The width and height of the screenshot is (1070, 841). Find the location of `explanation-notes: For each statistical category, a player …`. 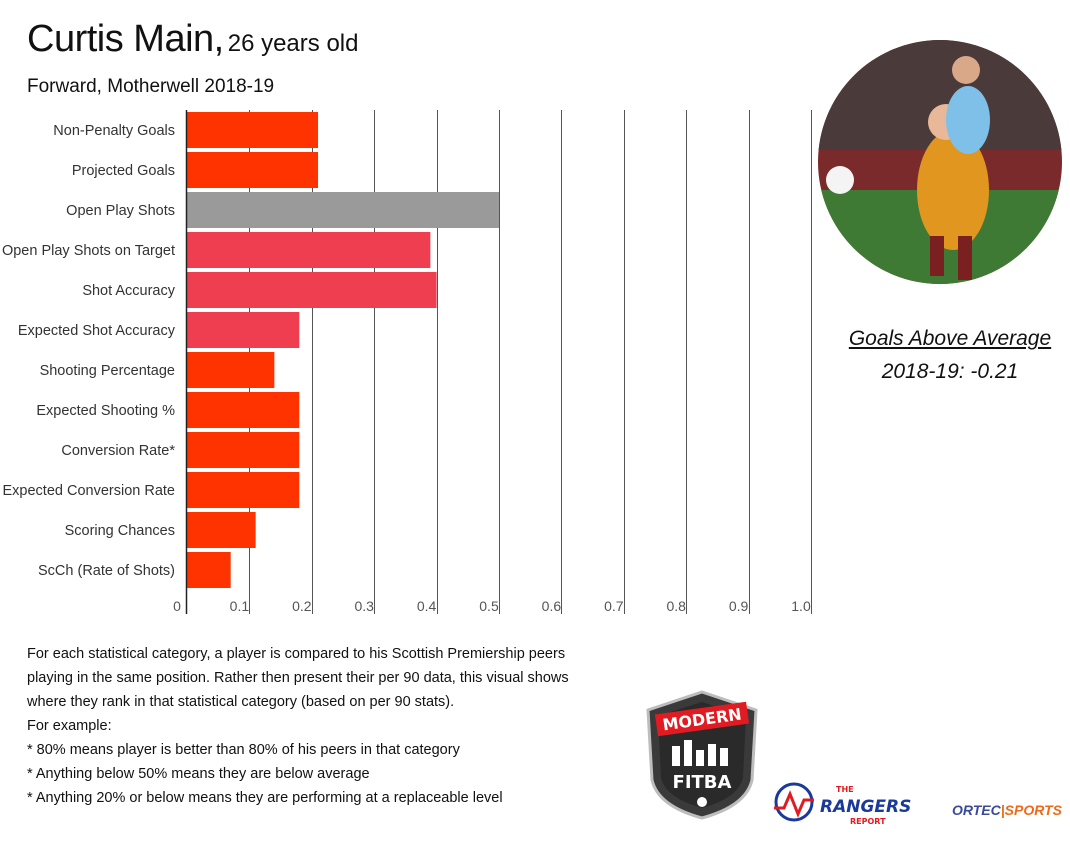

explanation-notes: For each statistical category, a player … is located at coordinates (322, 726).